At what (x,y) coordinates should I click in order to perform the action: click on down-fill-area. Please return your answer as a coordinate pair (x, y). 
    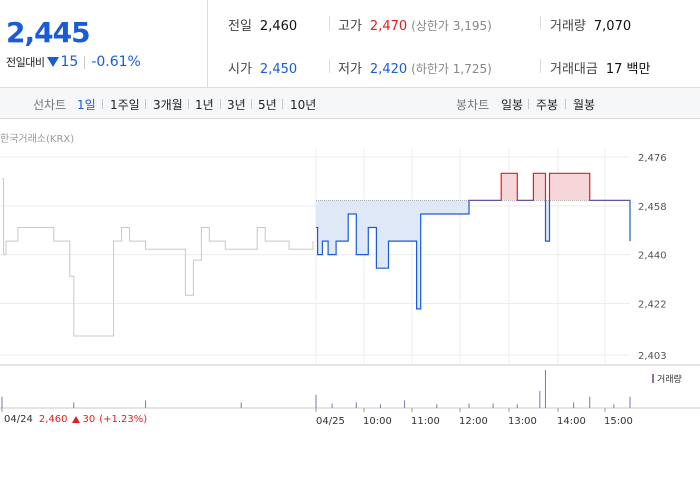
    Looking at the image, I should click on (473, 254).